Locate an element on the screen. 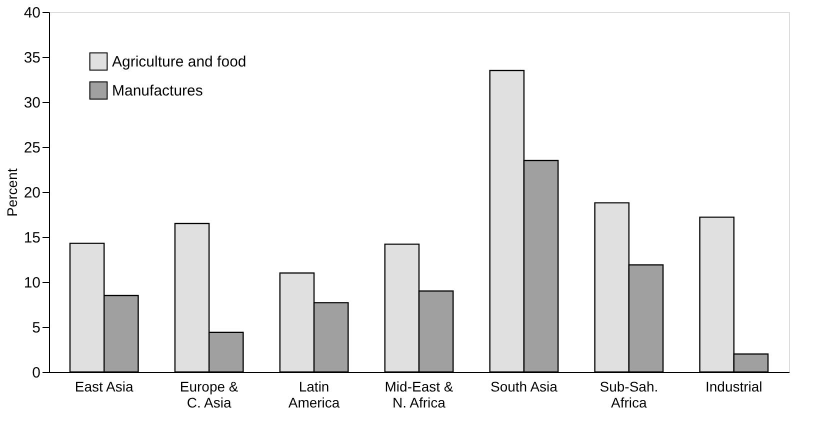  y-tick-label: 25 is located at coordinates (32, 148).